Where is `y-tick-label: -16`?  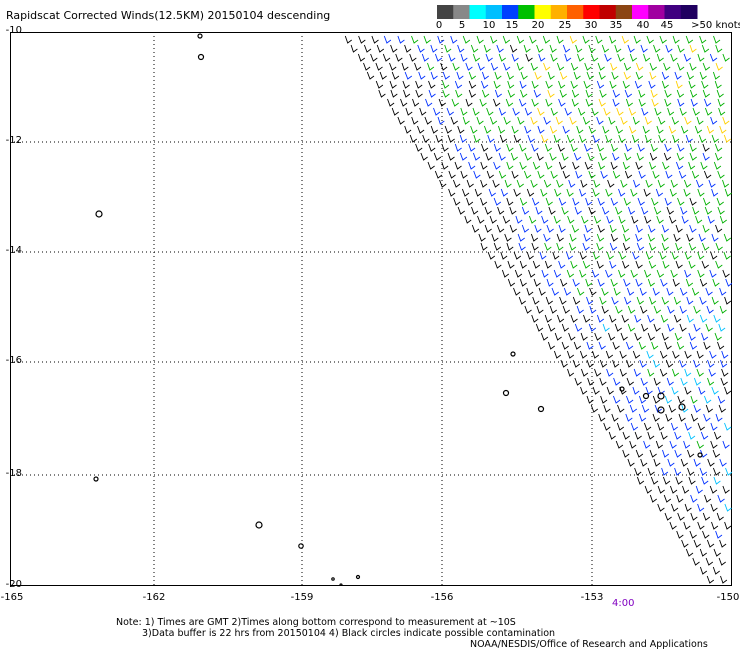
y-tick-label: -16 is located at coordinates (13, 360).